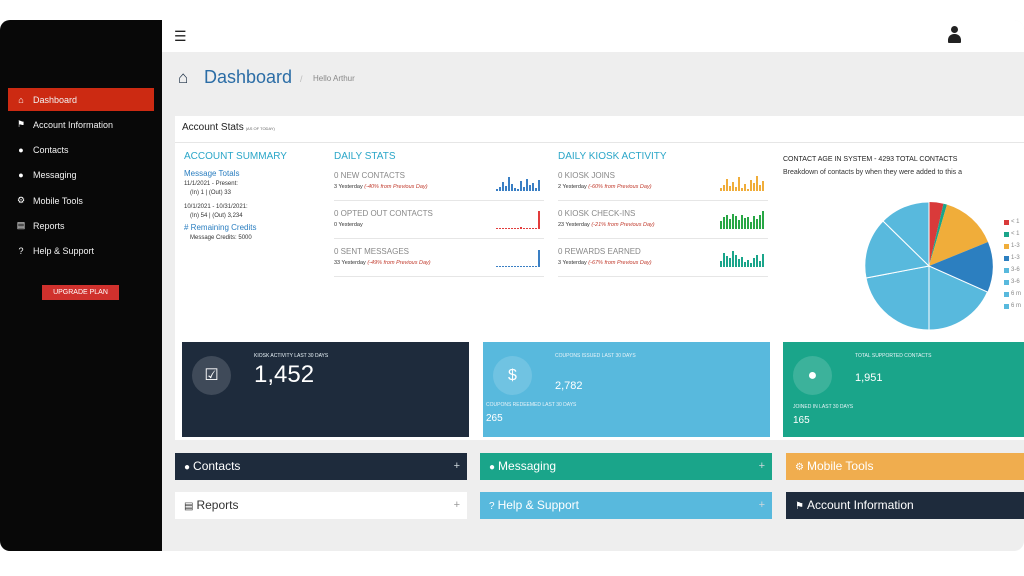  Describe the element at coordinates (81, 124) in the screenshot. I see `sidebar-item-account-information: ⚑ Account Information` at that location.